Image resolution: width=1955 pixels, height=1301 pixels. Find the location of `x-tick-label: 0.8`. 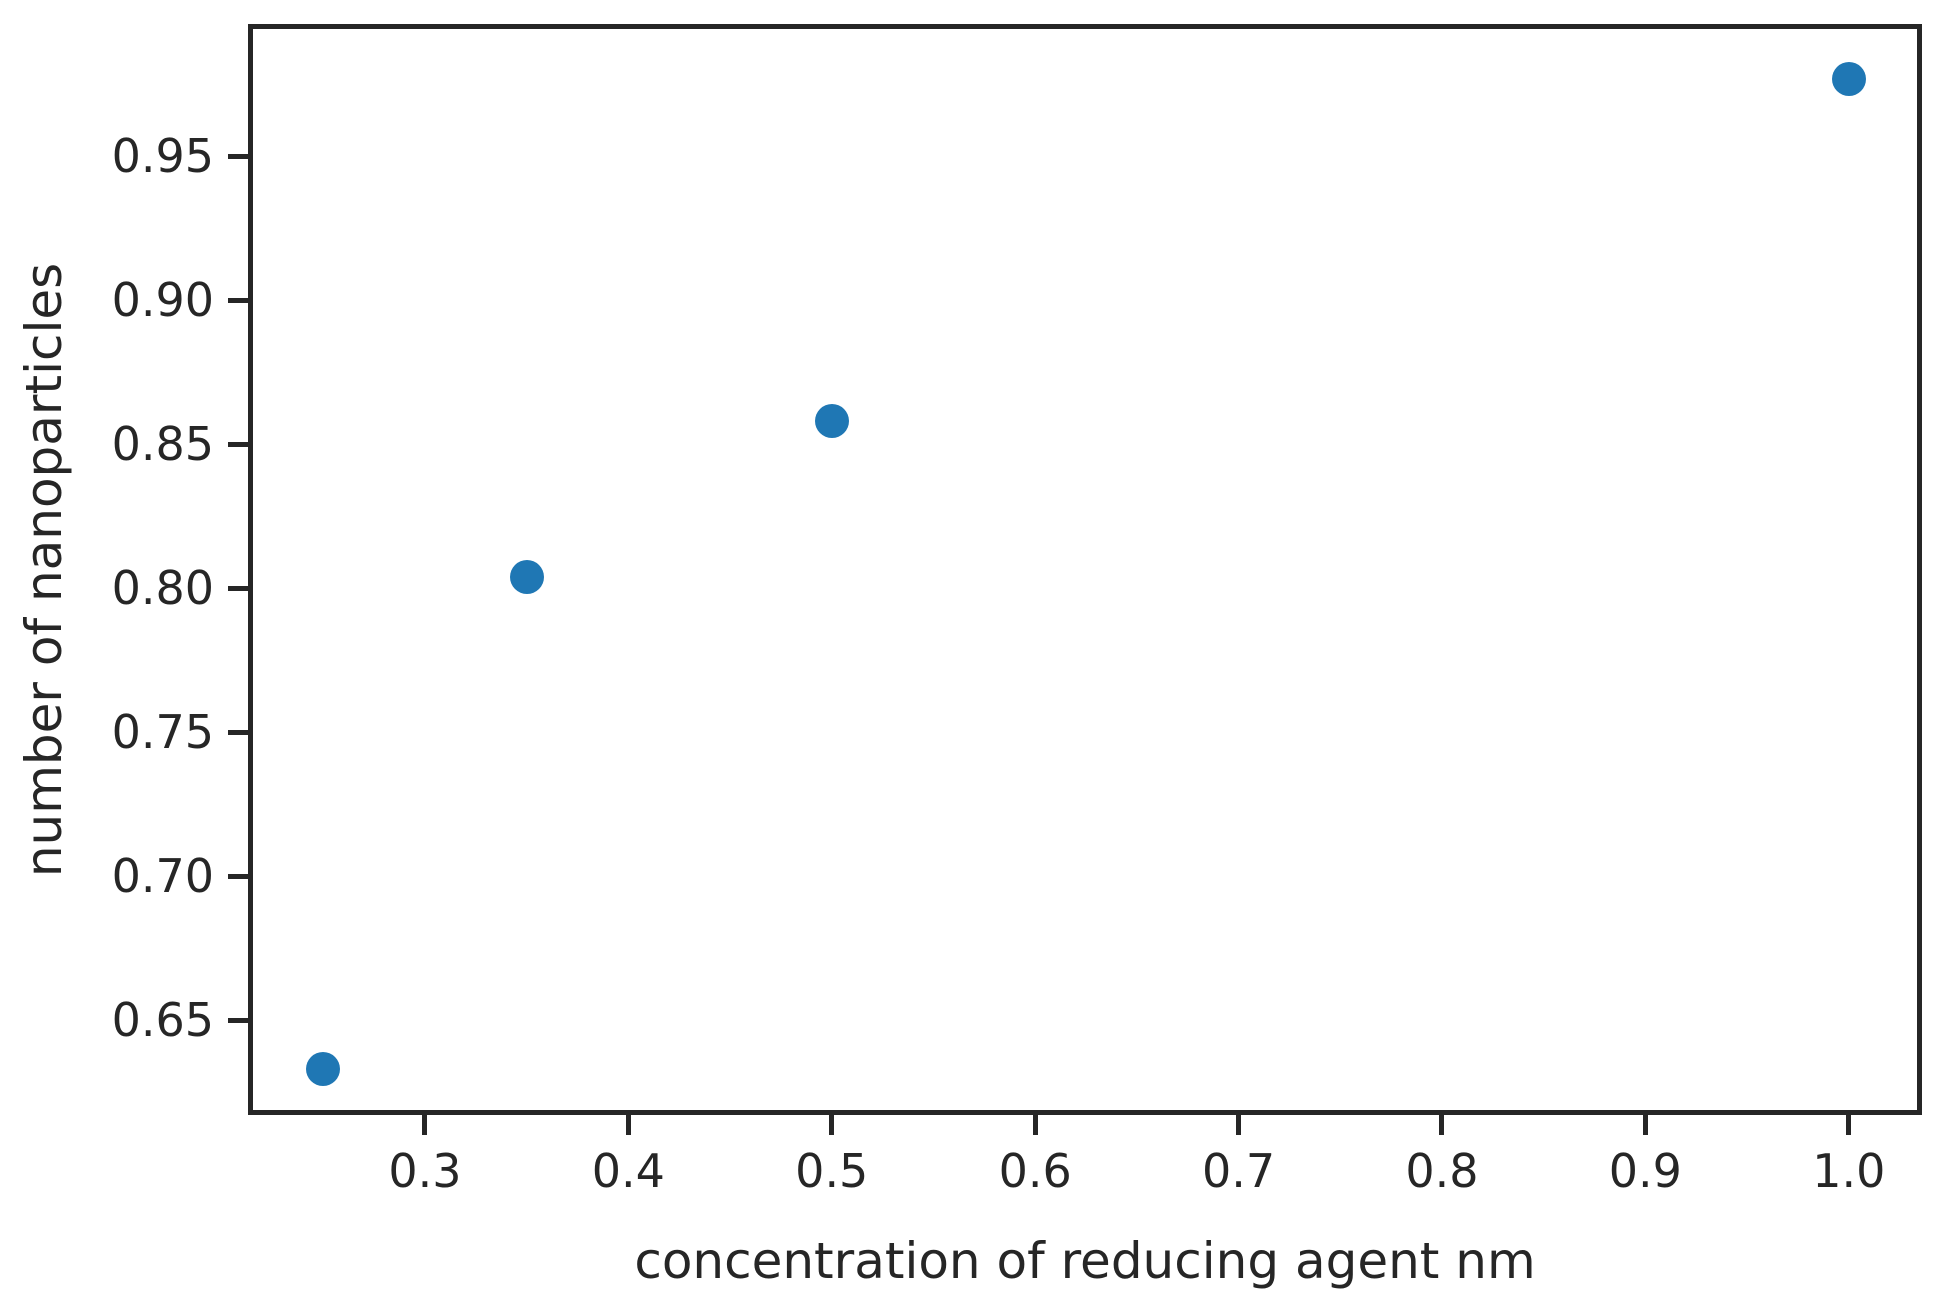

x-tick-label: 0.8 is located at coordinates (1442, 1171).